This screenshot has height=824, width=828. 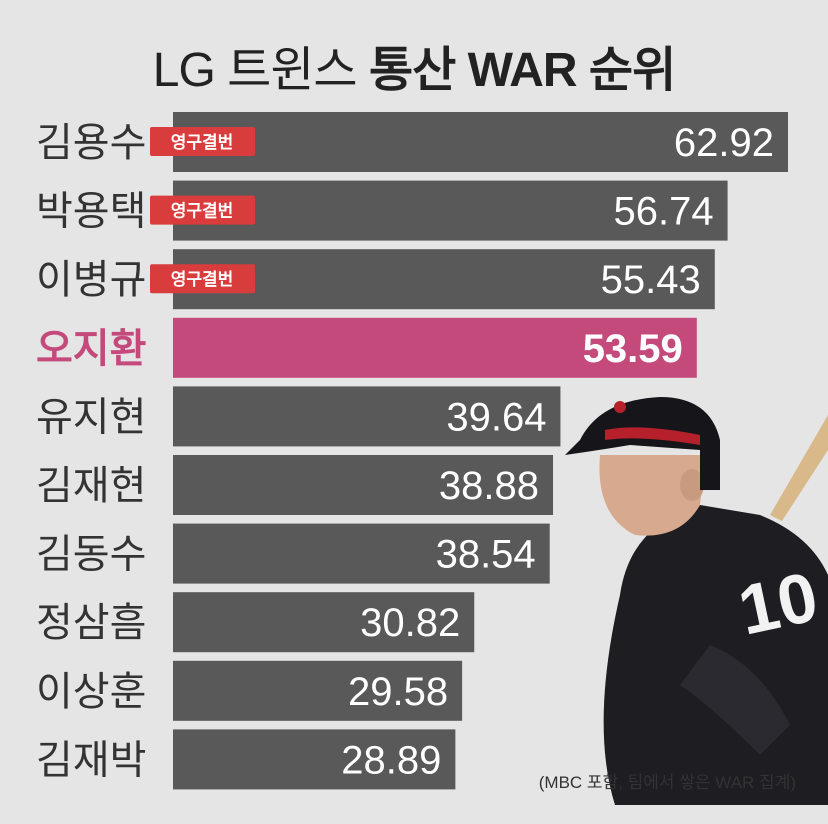 I want to click on value-label: 38.88, so click(x=489, y=486).